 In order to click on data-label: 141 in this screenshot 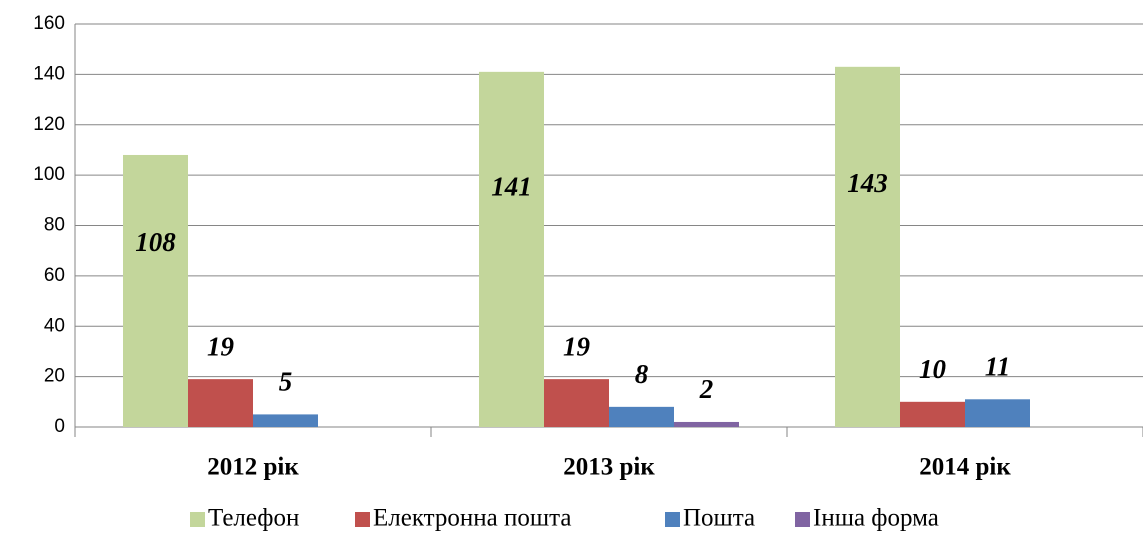, I will do `click(511, 186)`.